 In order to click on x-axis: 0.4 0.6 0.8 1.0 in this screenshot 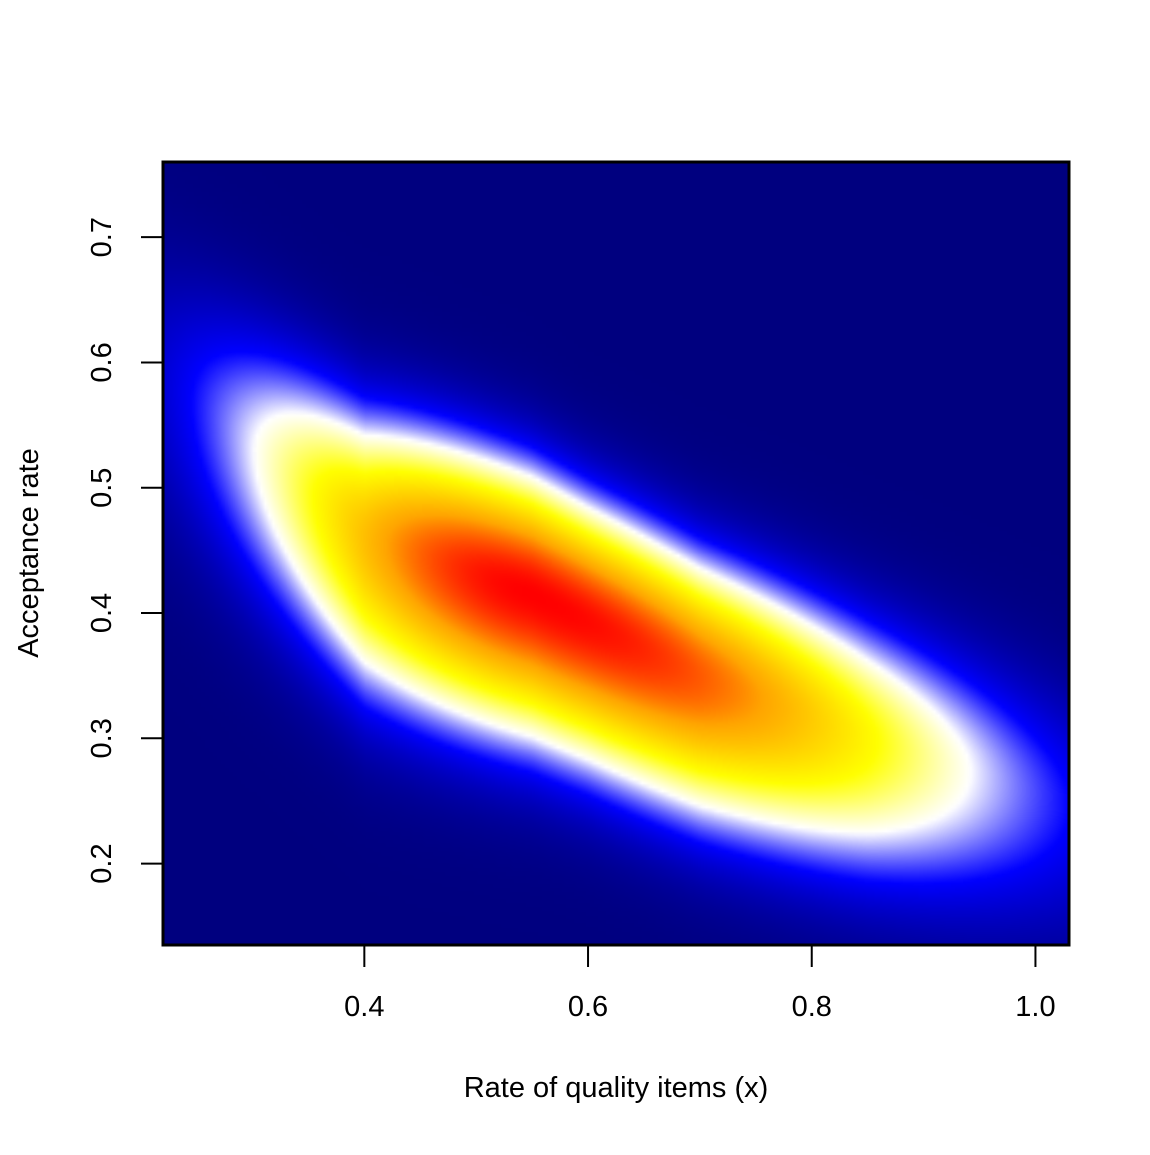, I will do `click(700, 983)`.